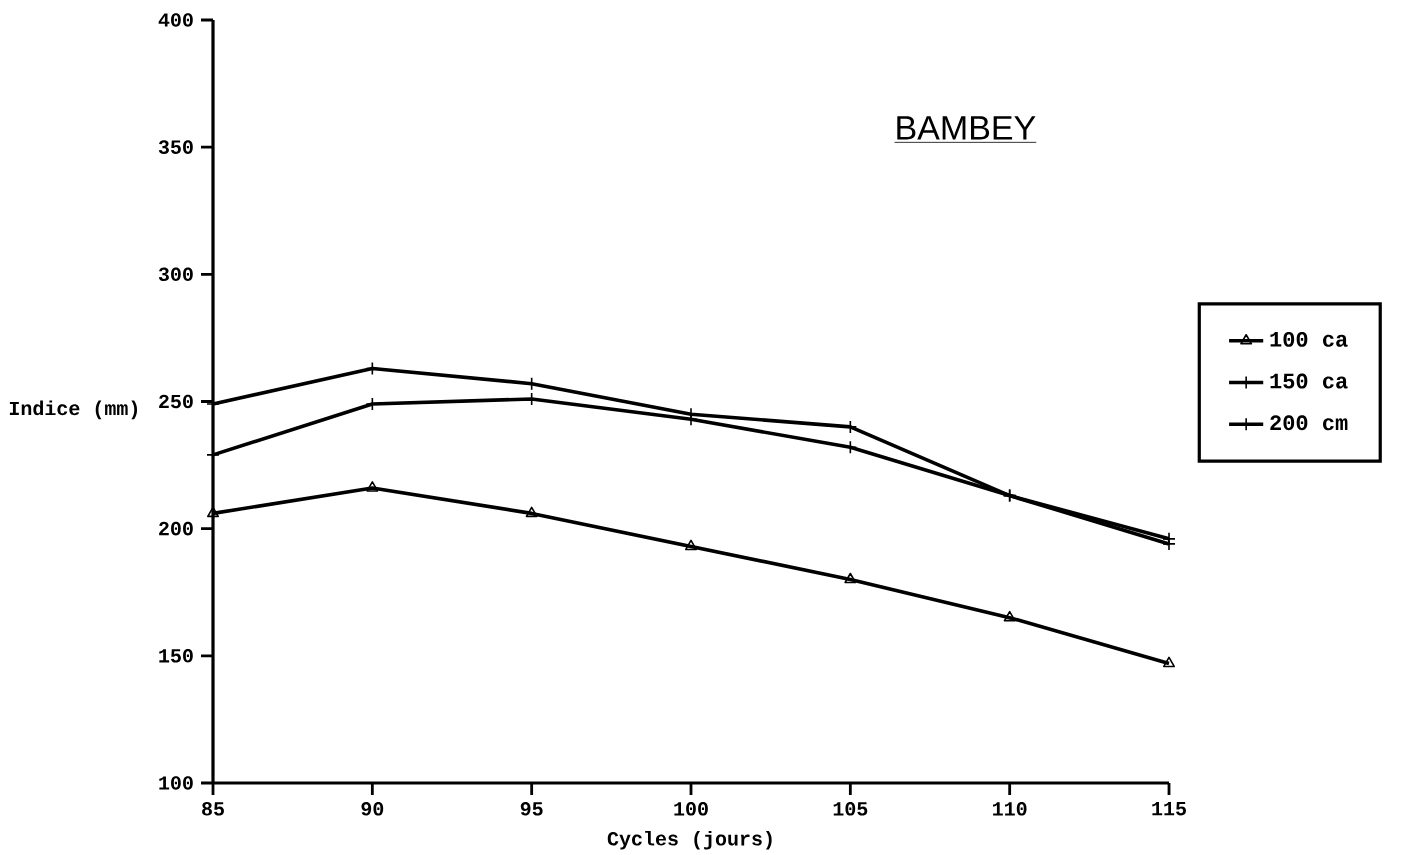 The image size is (1402, 855). I want to click on x-axis-title: Cycles (jours), so click(689, 840).